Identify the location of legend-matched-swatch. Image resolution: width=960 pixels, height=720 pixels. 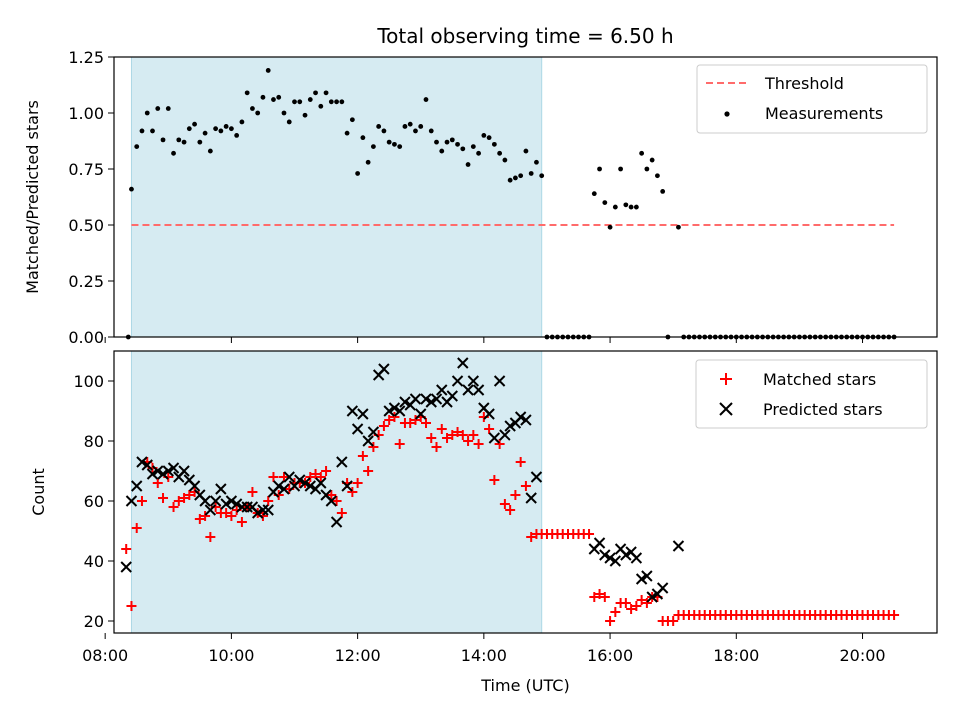
(726, 379).